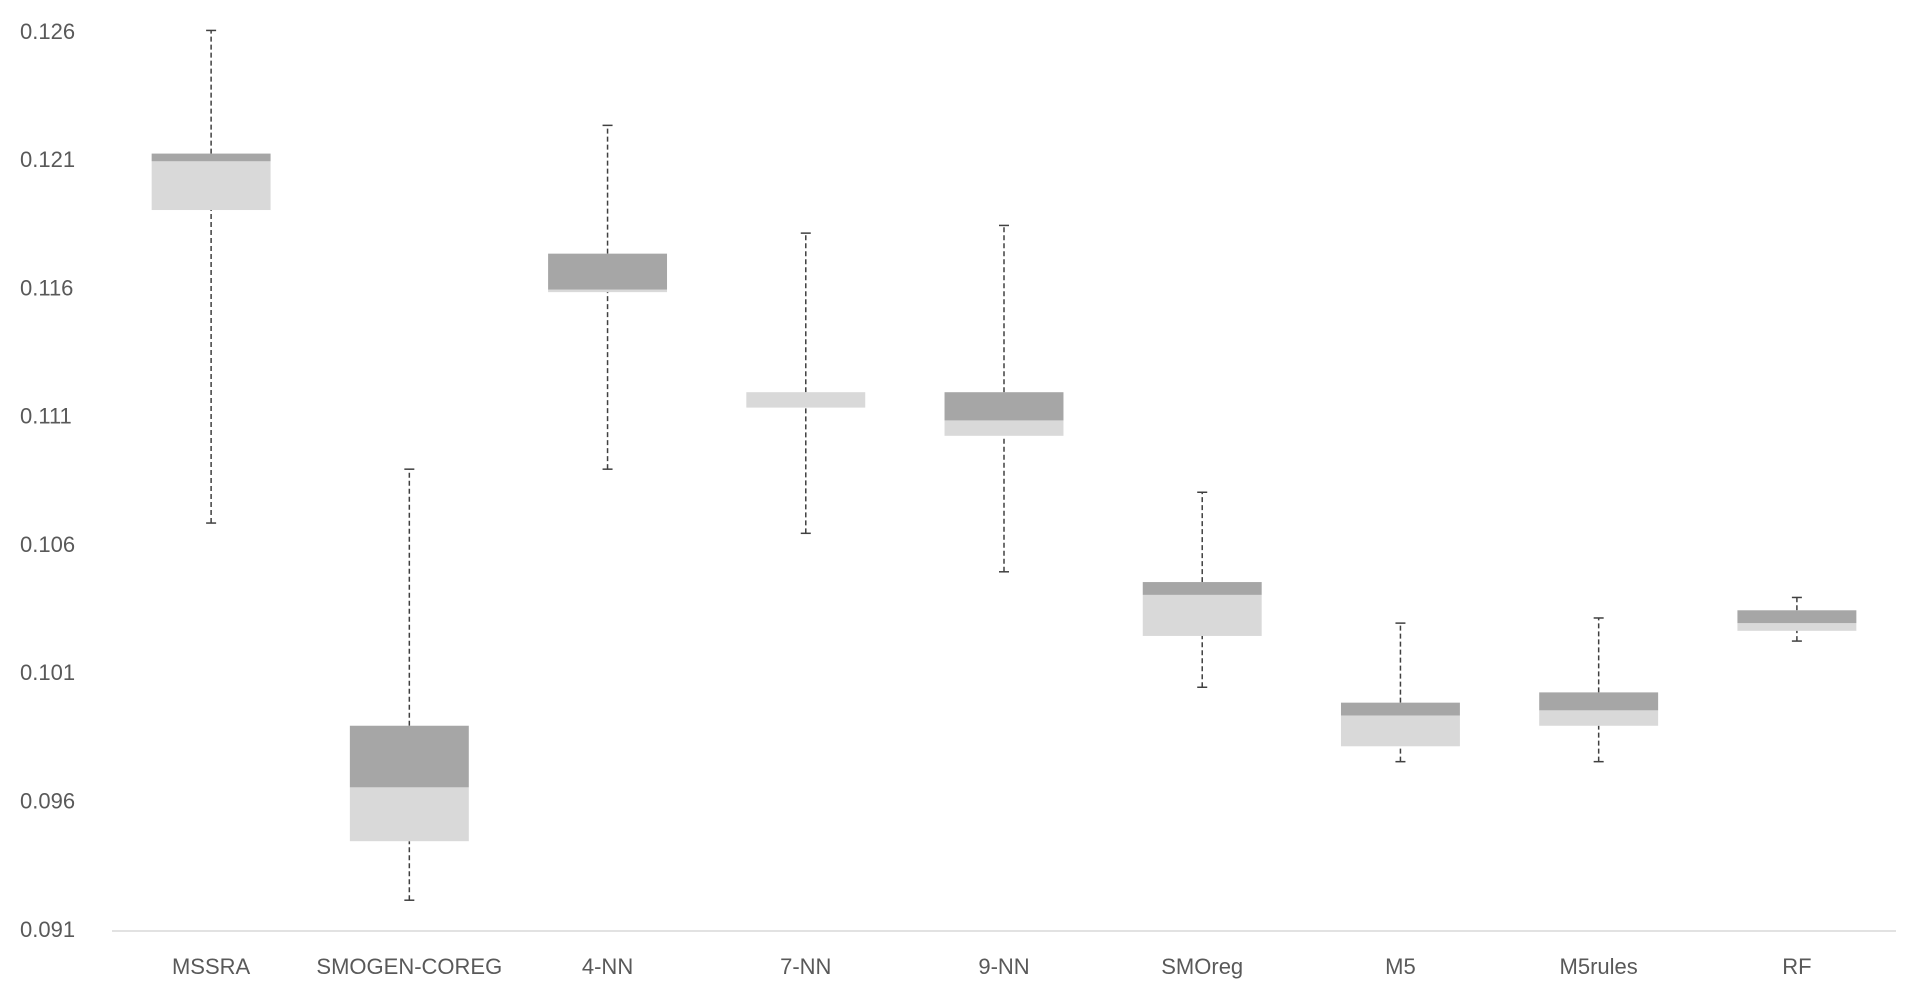  What do you see at coordinates (47, 159) in the screenshot?
I see `y-tick-label: 0.121` at bounding box center [47, 159].